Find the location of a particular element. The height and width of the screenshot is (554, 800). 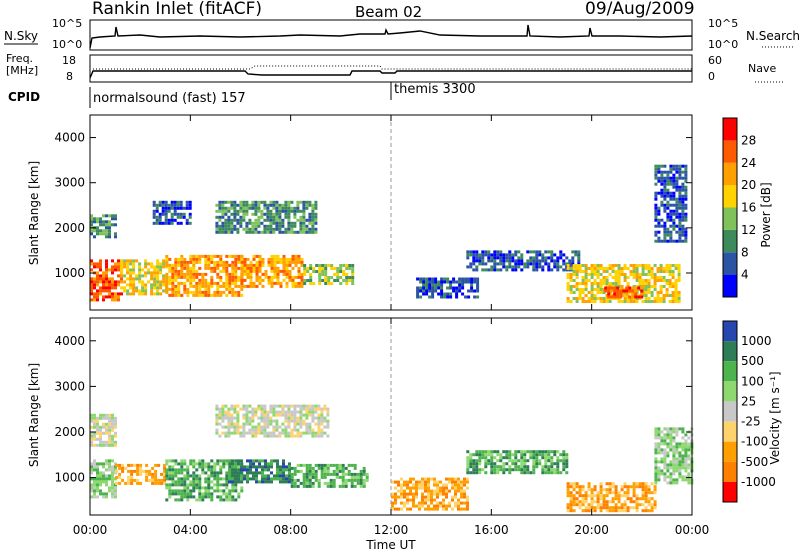

velocity-ytick-label: 3000 is located at coordinates (69, 386).